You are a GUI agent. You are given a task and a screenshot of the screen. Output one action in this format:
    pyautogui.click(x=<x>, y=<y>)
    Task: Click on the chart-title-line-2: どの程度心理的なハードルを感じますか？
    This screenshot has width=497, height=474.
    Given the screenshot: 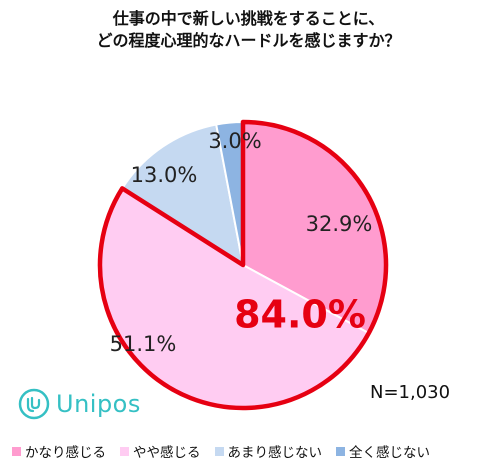 What is the action you would take?
    pyautogui.click(x=248, y=40)
    